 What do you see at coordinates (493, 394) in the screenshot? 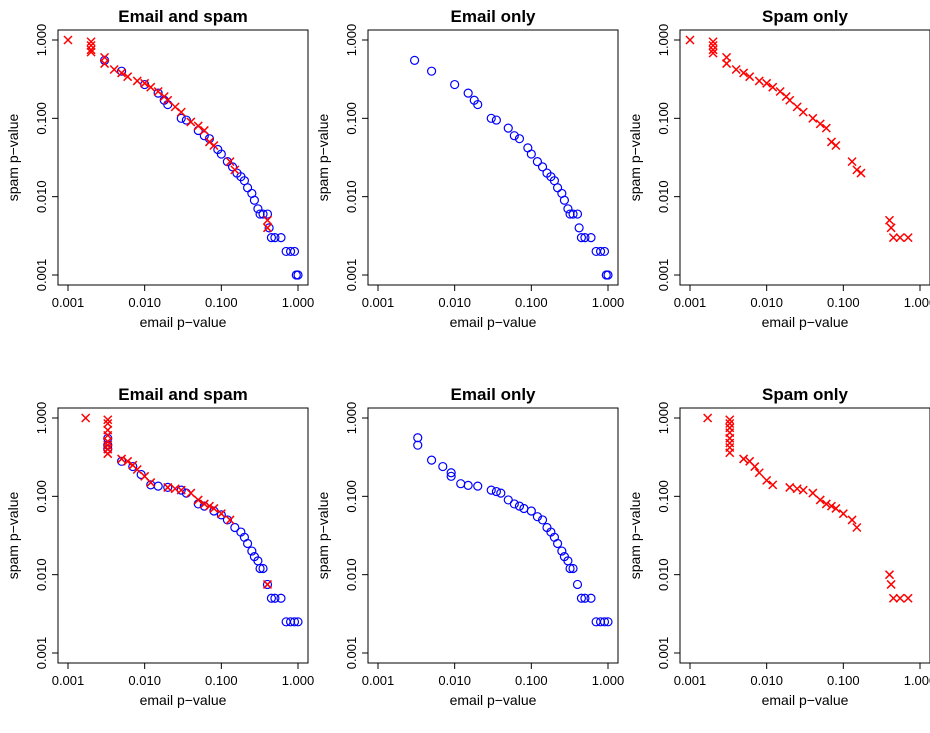
I see `panel-title: Email only` at bounding box center [493, 394].